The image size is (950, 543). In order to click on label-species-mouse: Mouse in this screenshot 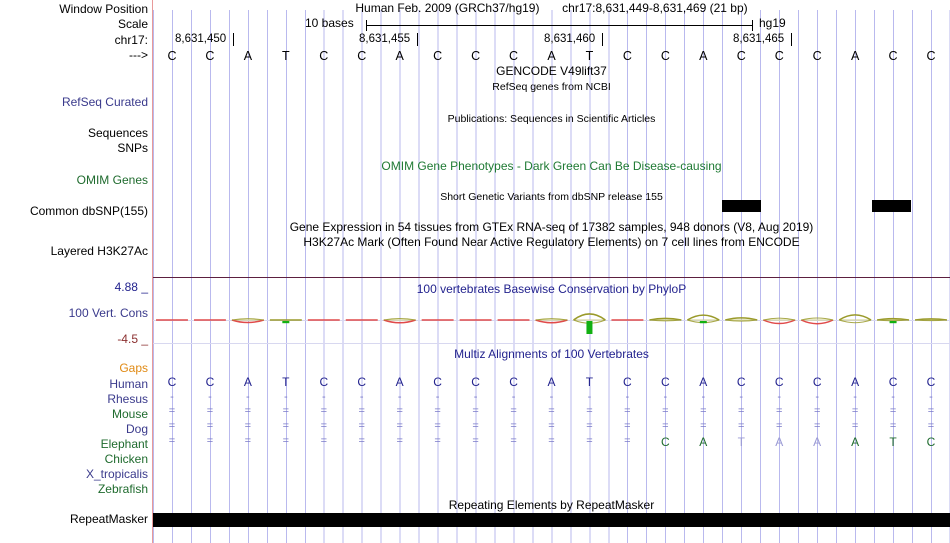, I will do `click(129, 414)`.